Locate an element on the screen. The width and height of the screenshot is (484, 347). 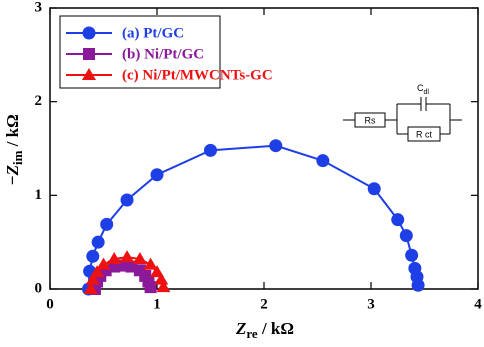
inset-label-subscript: dl is located at coordinates (427, 92).